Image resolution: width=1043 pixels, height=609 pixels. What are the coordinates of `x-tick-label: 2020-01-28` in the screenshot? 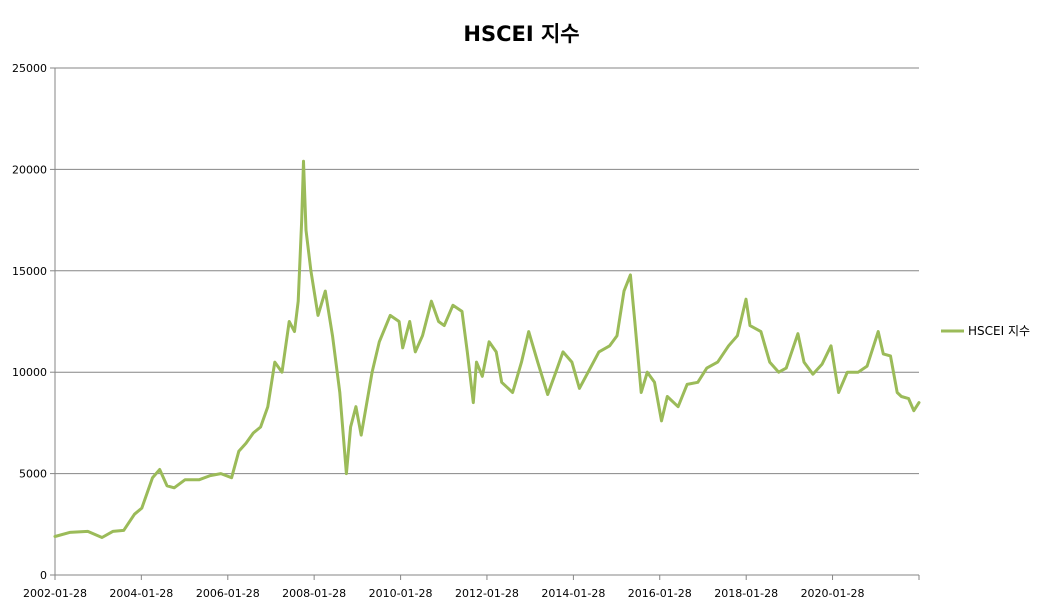 It's located at (833, 593).